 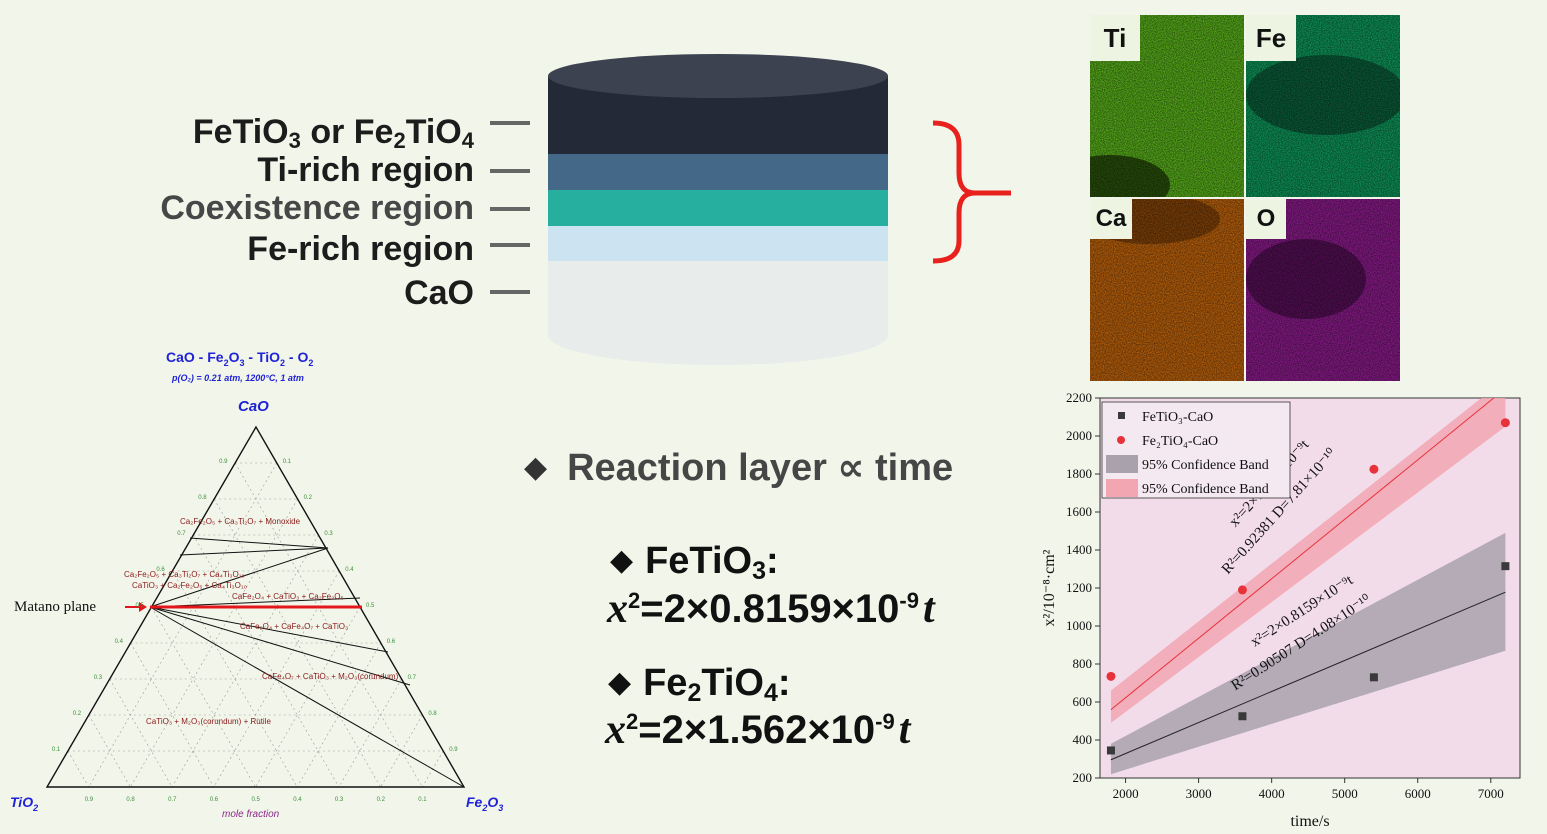 What do you see at coordinates (1266, 219) in the screenshot?
I see `map-label-o: O` at bounding box center [1266, 219].